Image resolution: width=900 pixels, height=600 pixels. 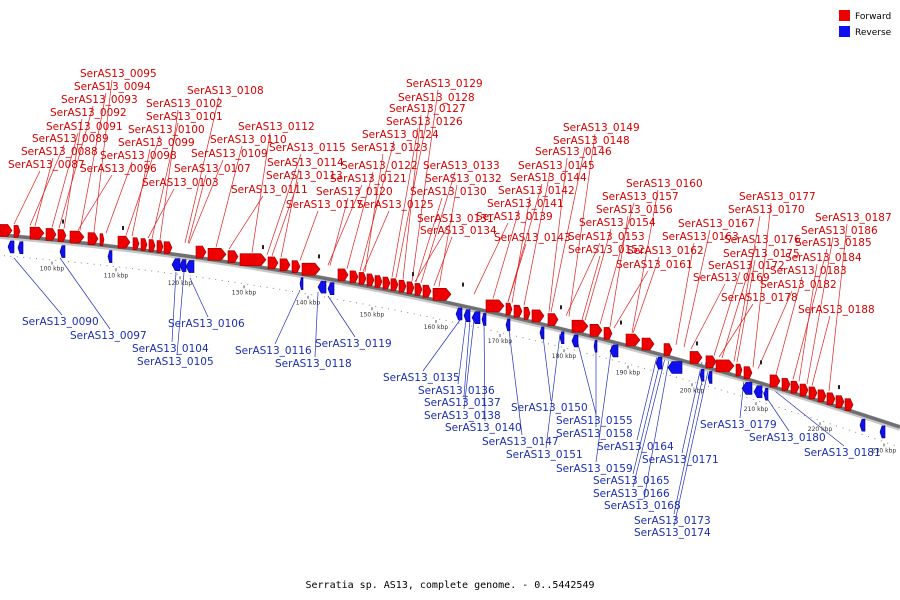 I want to click on forward-gene-label: SerAS13_0122, so click(x=379, y=166).